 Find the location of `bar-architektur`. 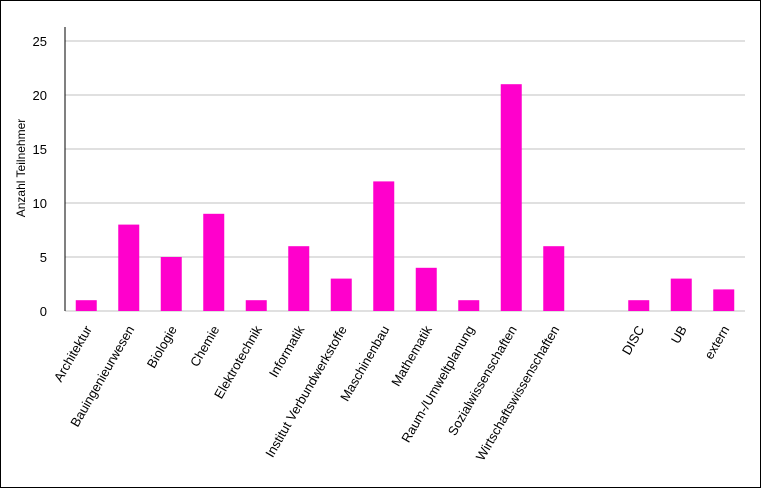

bar-architektur is located at coordinates (86, 305).